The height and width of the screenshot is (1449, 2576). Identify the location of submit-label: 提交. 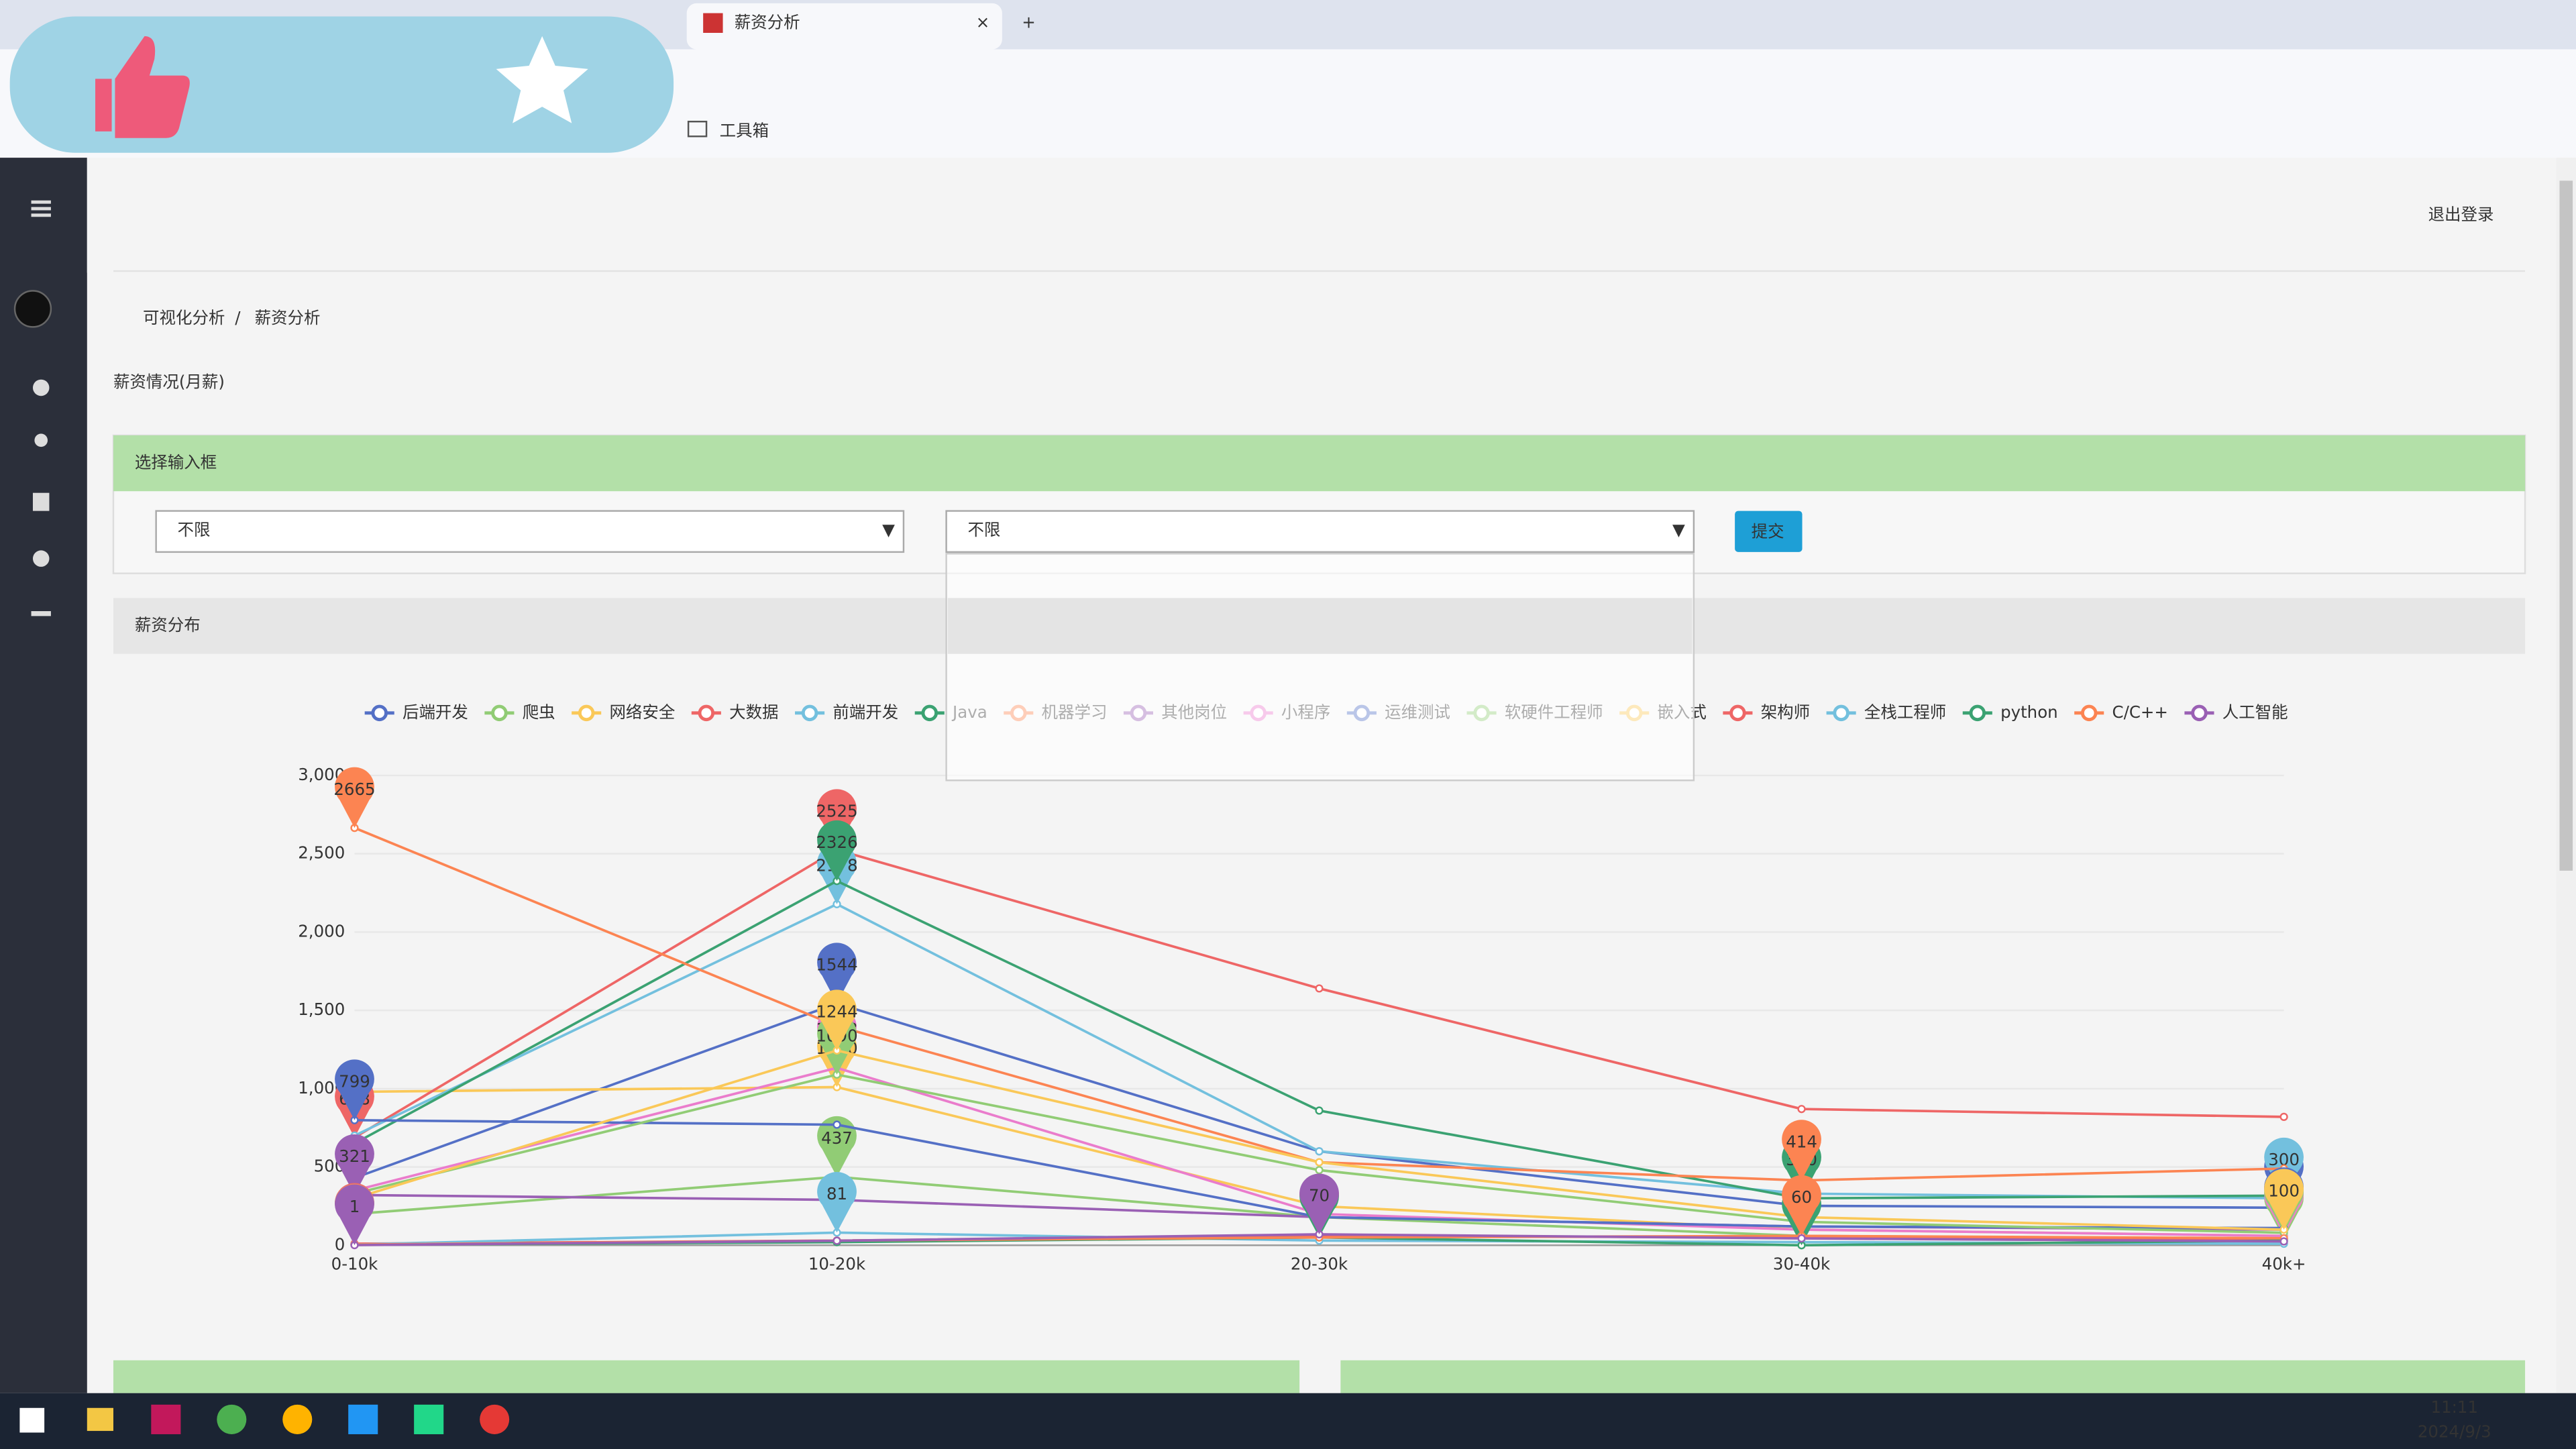
(1768, 531).